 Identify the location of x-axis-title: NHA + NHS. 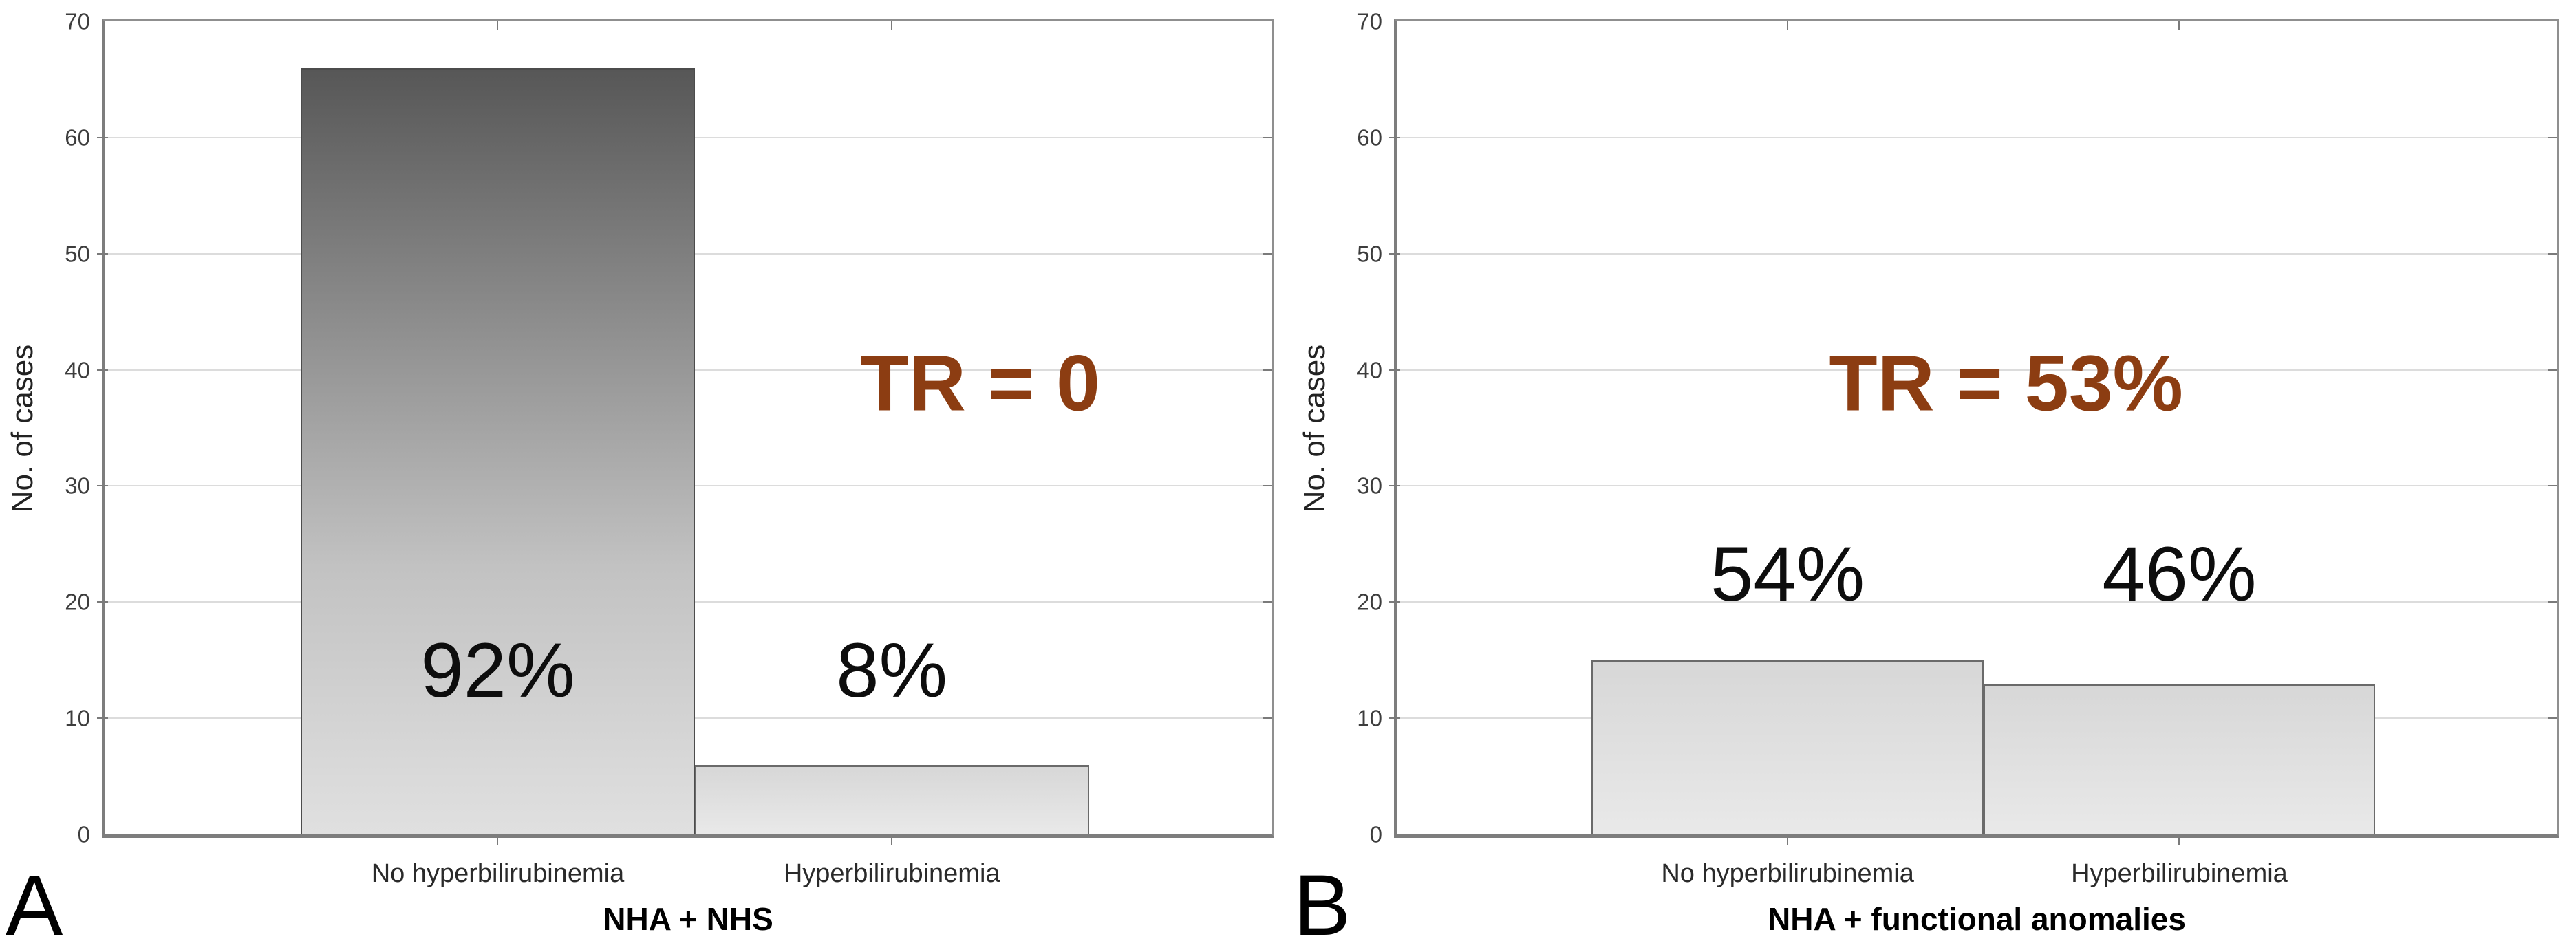
(688, 919).